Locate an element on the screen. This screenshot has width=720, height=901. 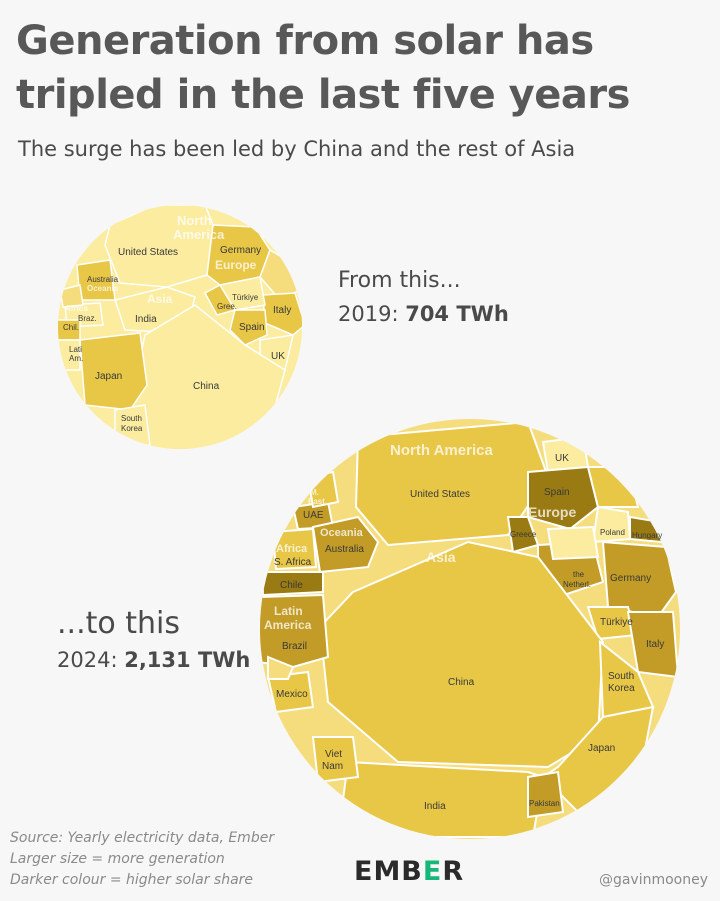
label-united-states-2019: United States is located at coordinates (148, 252).